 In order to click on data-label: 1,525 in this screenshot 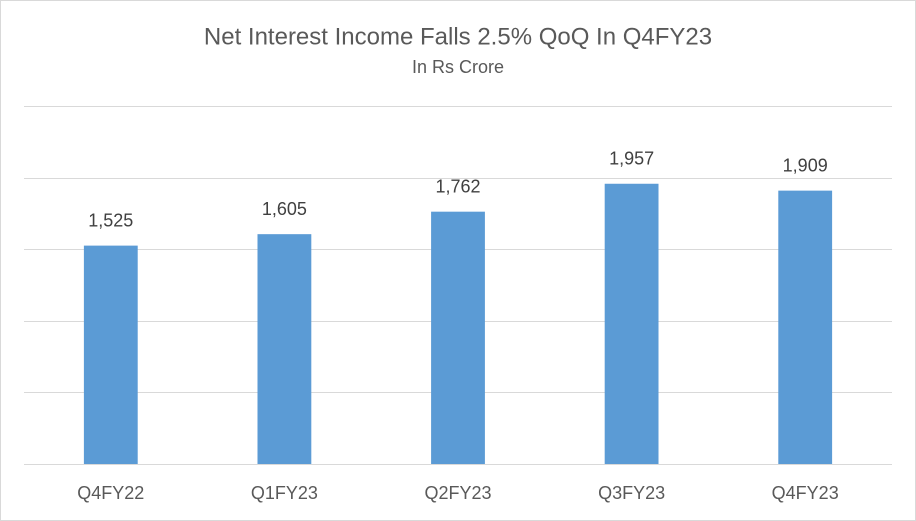, I will do `click(110, 220)`.